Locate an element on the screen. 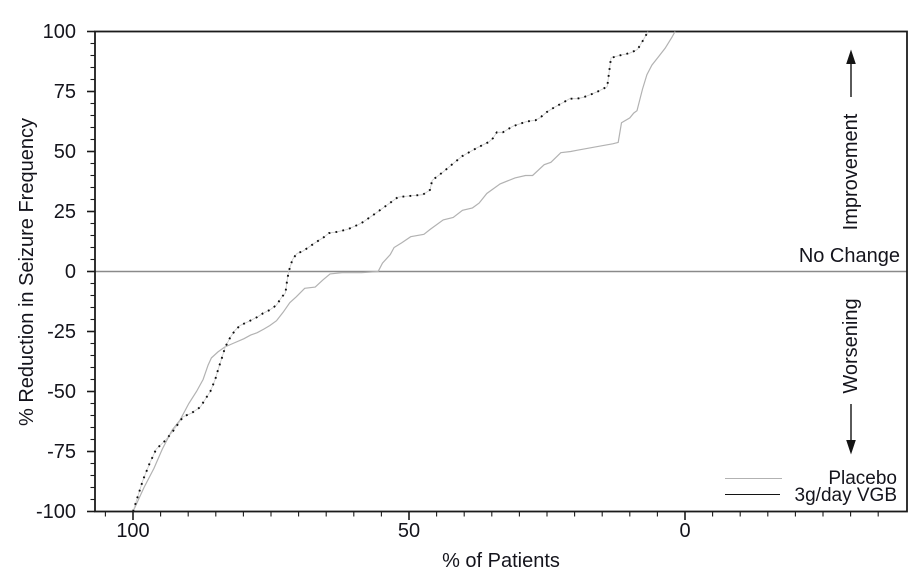 Image resolution: width=924 pixels, height=585 pixels. y-tick-label: 0 is located at coordinates (70, 271).